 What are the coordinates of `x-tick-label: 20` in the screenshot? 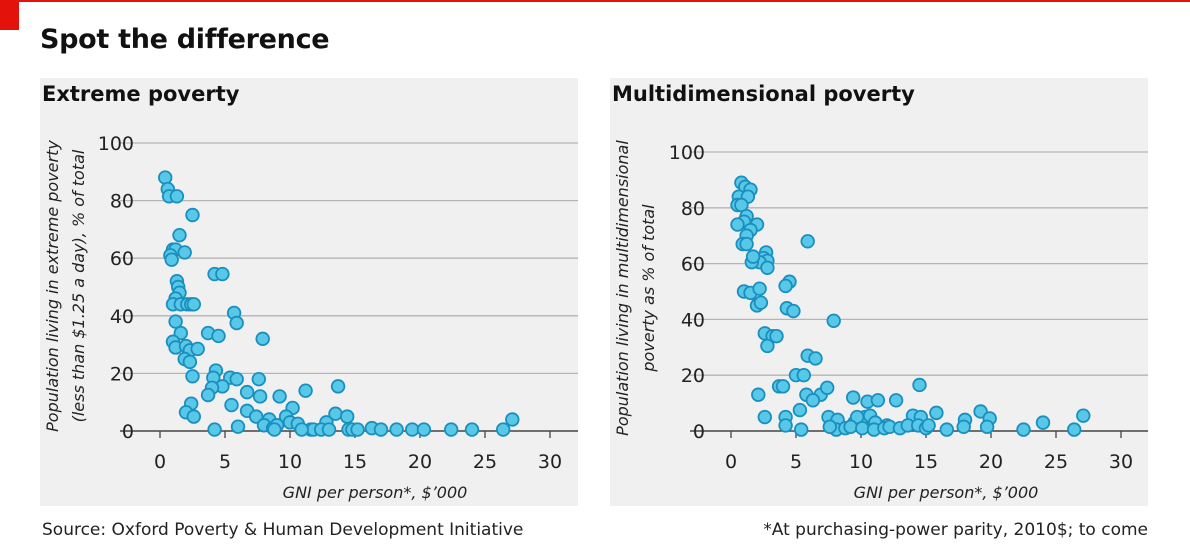 It's located at (420, 462).